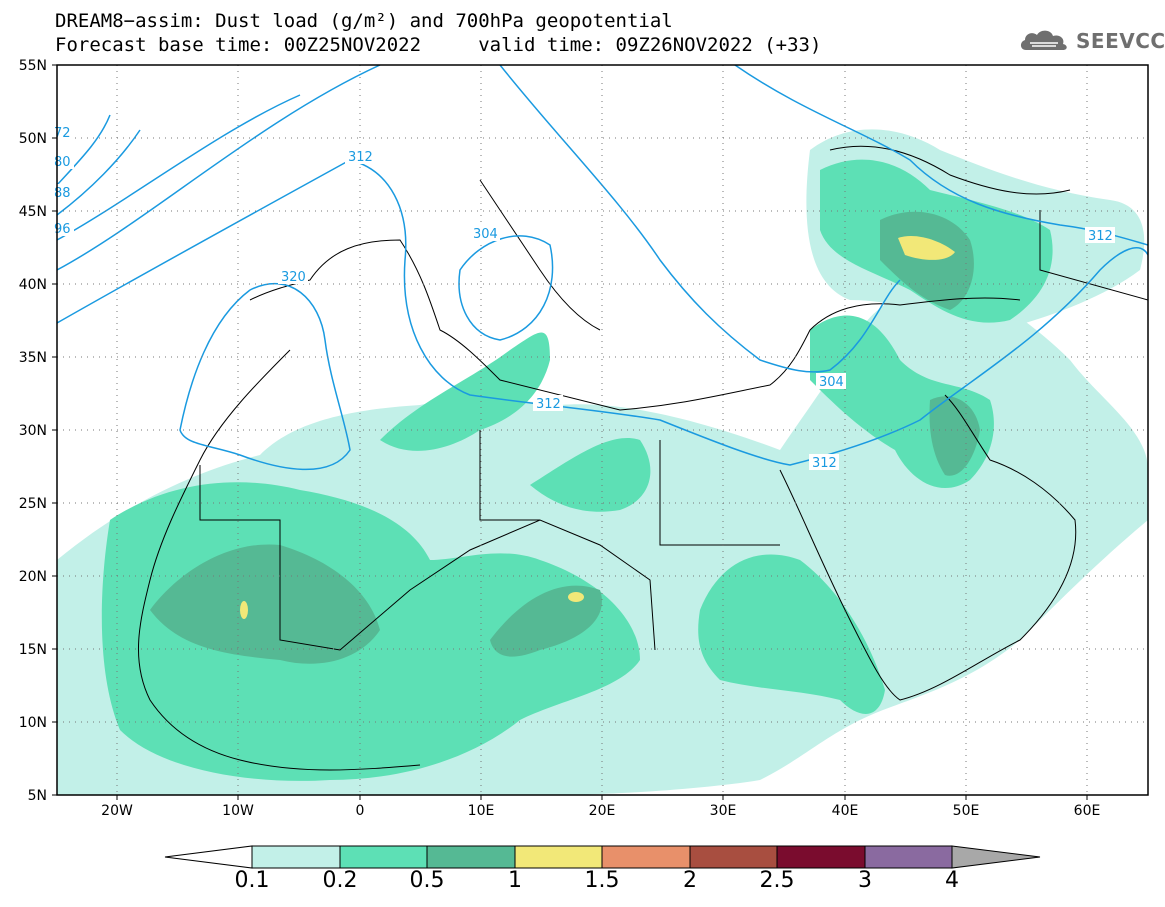 The image size is (1165, 907). Describe the element at coordinates (62, 193) in the screenshot. I see `contour-label: 88` at that location.